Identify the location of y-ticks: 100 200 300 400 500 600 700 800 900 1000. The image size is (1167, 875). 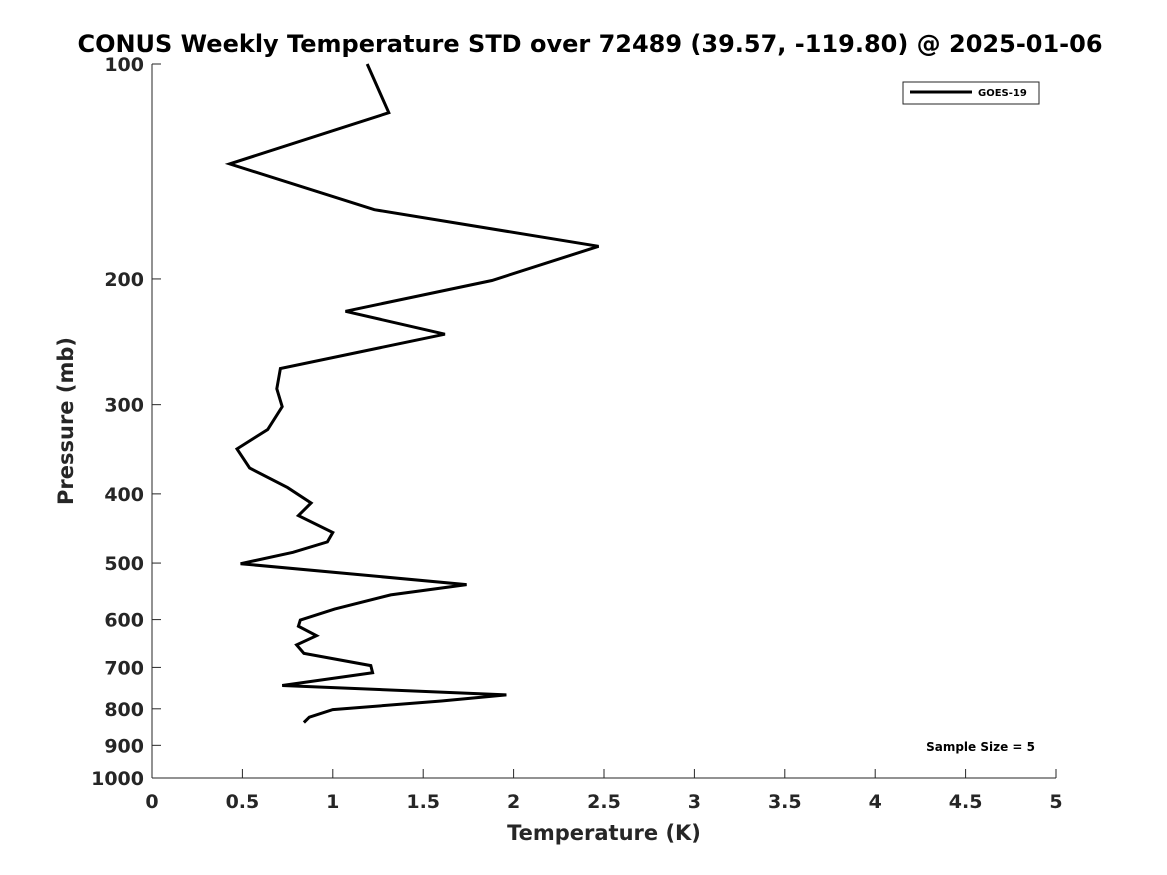
(126, 422).